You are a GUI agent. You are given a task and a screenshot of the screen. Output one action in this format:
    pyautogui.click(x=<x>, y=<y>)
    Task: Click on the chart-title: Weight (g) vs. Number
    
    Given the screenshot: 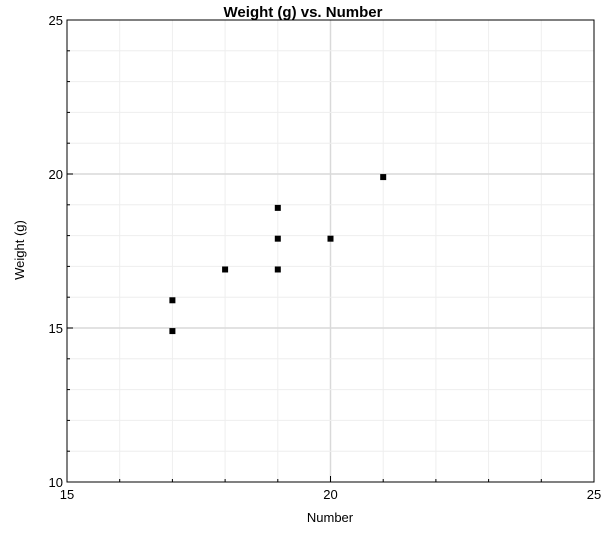 What is the action you would take?
    pyautogui.click(x=303, y=12)
    